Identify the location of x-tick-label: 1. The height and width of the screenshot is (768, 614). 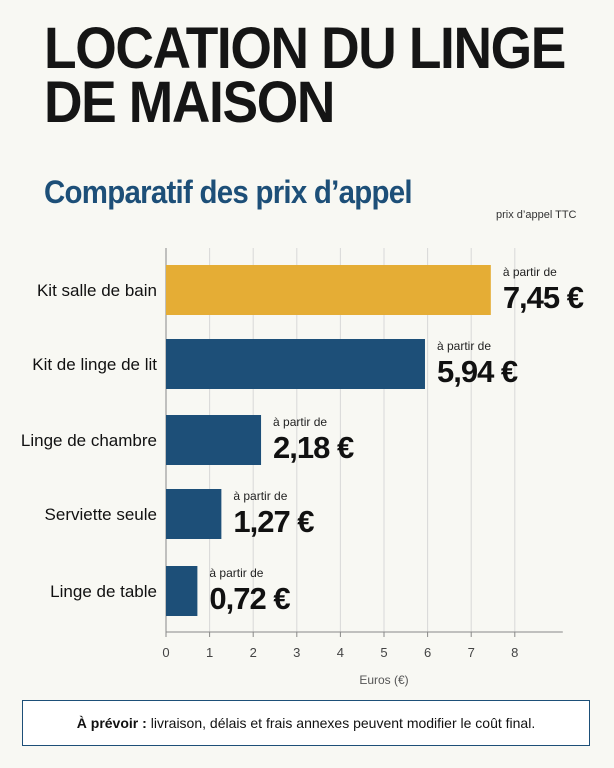
(209, 652).